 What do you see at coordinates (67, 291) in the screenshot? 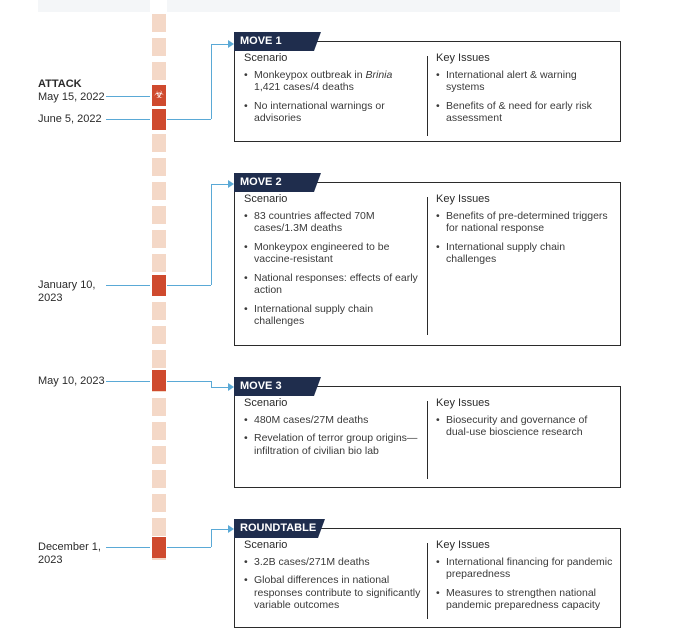
I see `event-date-jan-2023: January 10, 2023` at bounding box center [67, 291].